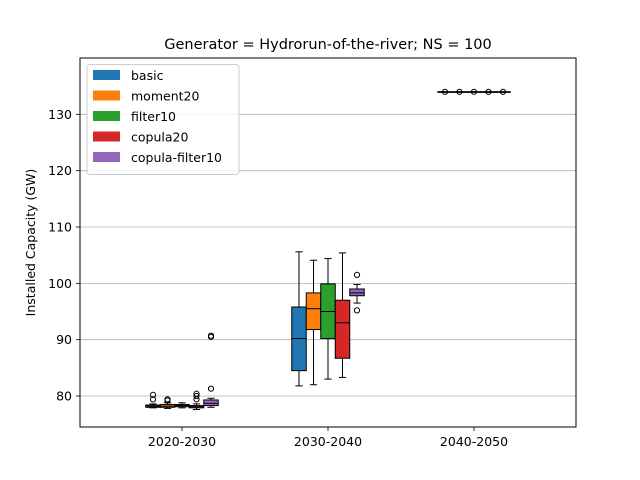 The image size is (640, 480). I want to click on box-moment20-2030-2040, so click(313, 322).